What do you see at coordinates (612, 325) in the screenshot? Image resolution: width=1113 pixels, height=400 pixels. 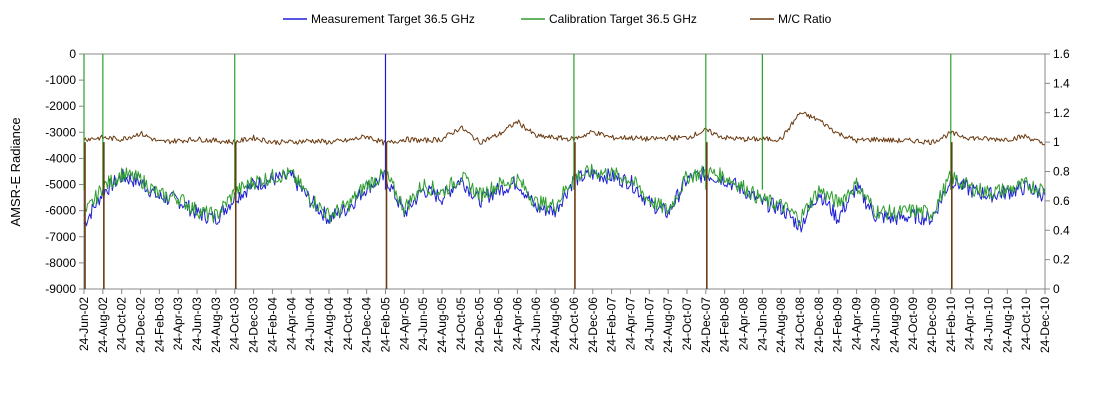 I see `x-tick-label: 24-Feb-07` at bounding box center [612, 325].